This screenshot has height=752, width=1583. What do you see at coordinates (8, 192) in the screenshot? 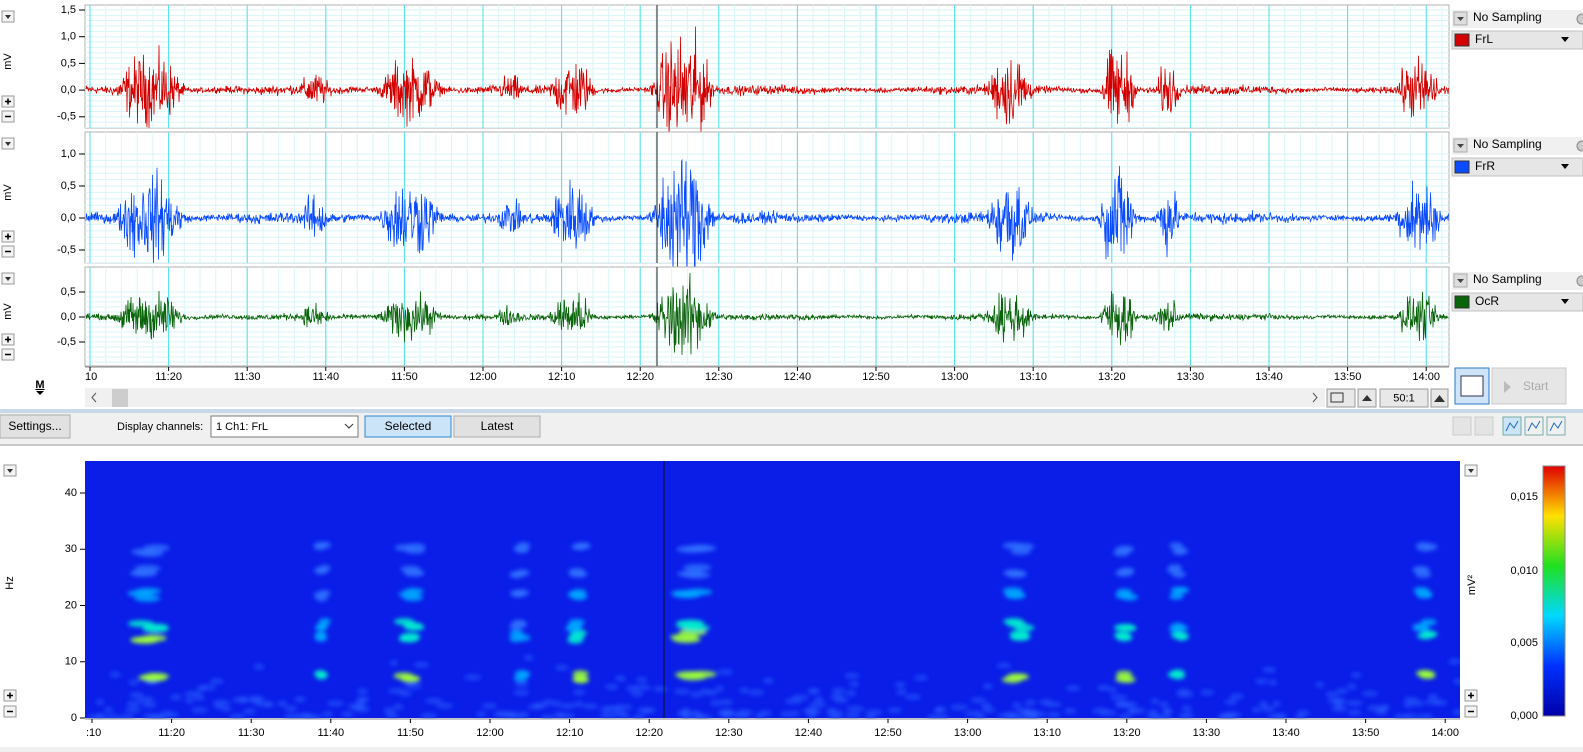
I see `unit-label: mV` at bounding box center [8, 192].